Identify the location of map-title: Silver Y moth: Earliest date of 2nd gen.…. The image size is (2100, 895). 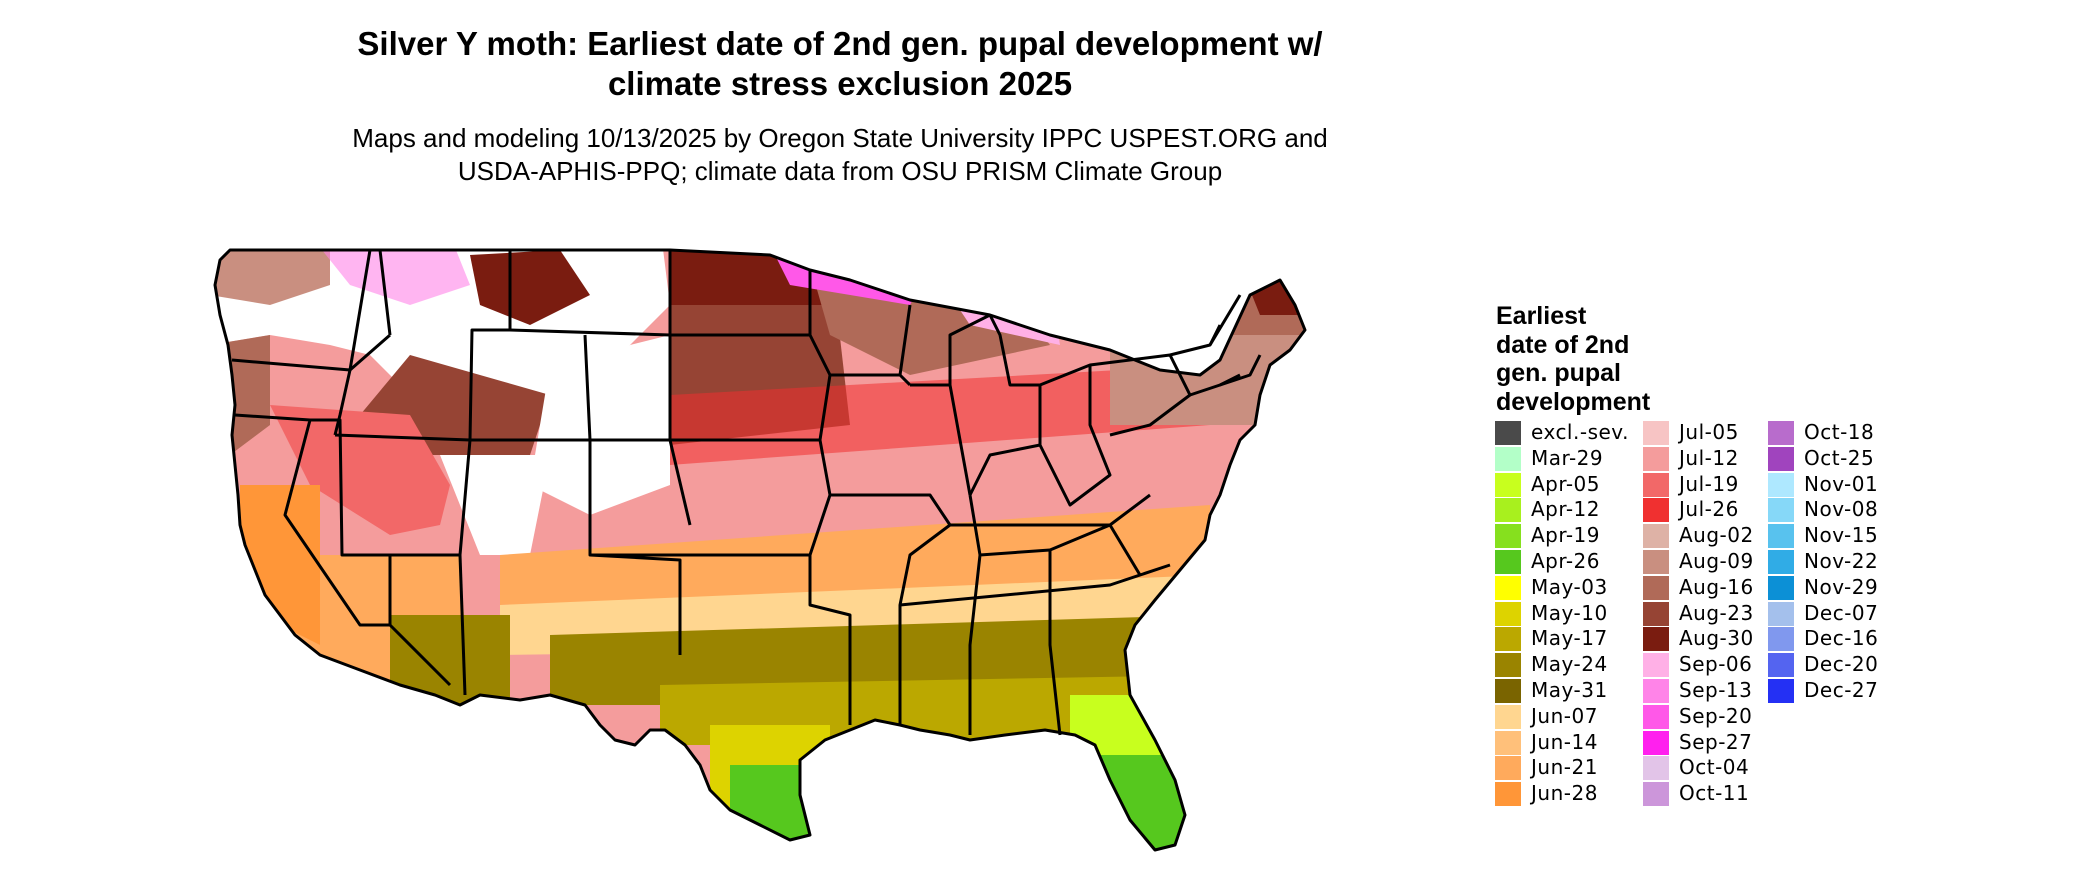
(840, 64).